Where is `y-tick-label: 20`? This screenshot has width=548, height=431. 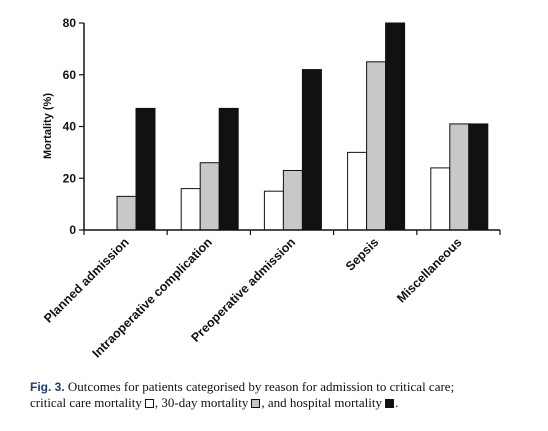
y-tick-label: 20 is located at coordinates (70, 178).